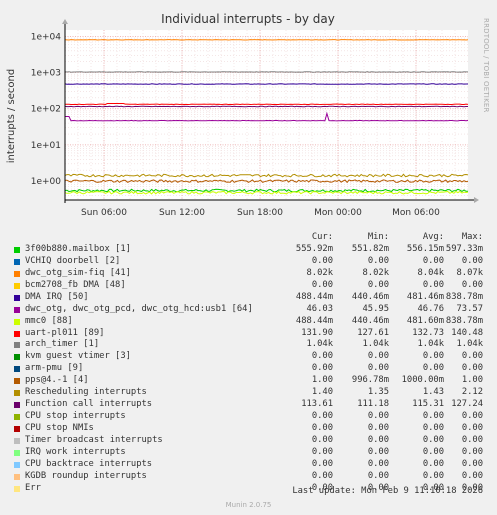  Describe the element at coordinates (319, 308) in the screenshot. I see `legend-cur: 46.03` at that location.